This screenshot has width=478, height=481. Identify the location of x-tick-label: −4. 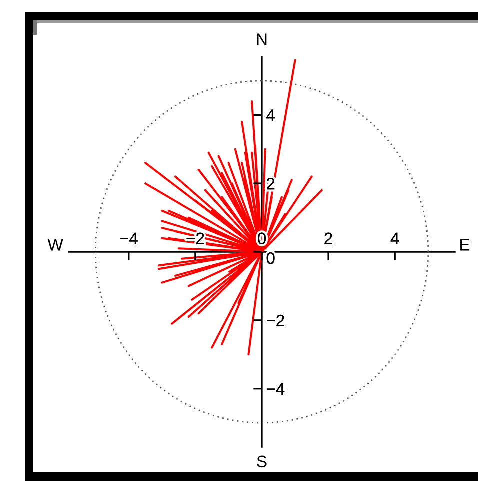
(129, 238).